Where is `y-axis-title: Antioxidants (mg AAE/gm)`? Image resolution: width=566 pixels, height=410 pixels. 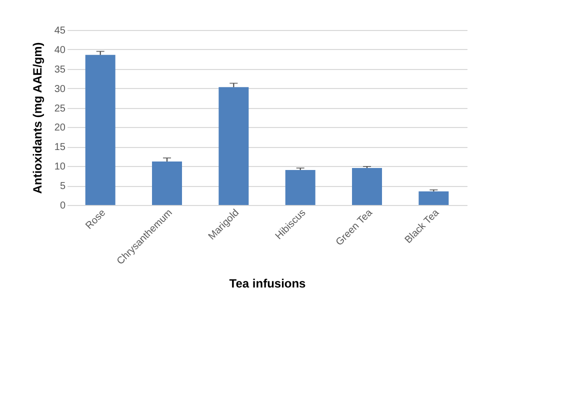 y-axis-title: Antioxidants (mg AAE/gm) is located at coordinates (37, 118).